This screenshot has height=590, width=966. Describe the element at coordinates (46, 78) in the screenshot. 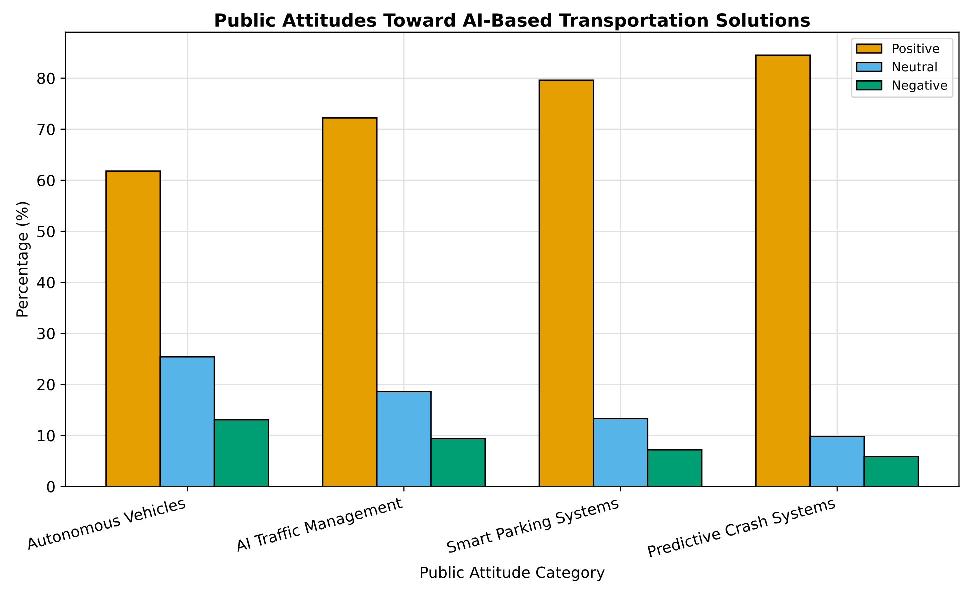

I see `y-tick-label: 80` at that location.